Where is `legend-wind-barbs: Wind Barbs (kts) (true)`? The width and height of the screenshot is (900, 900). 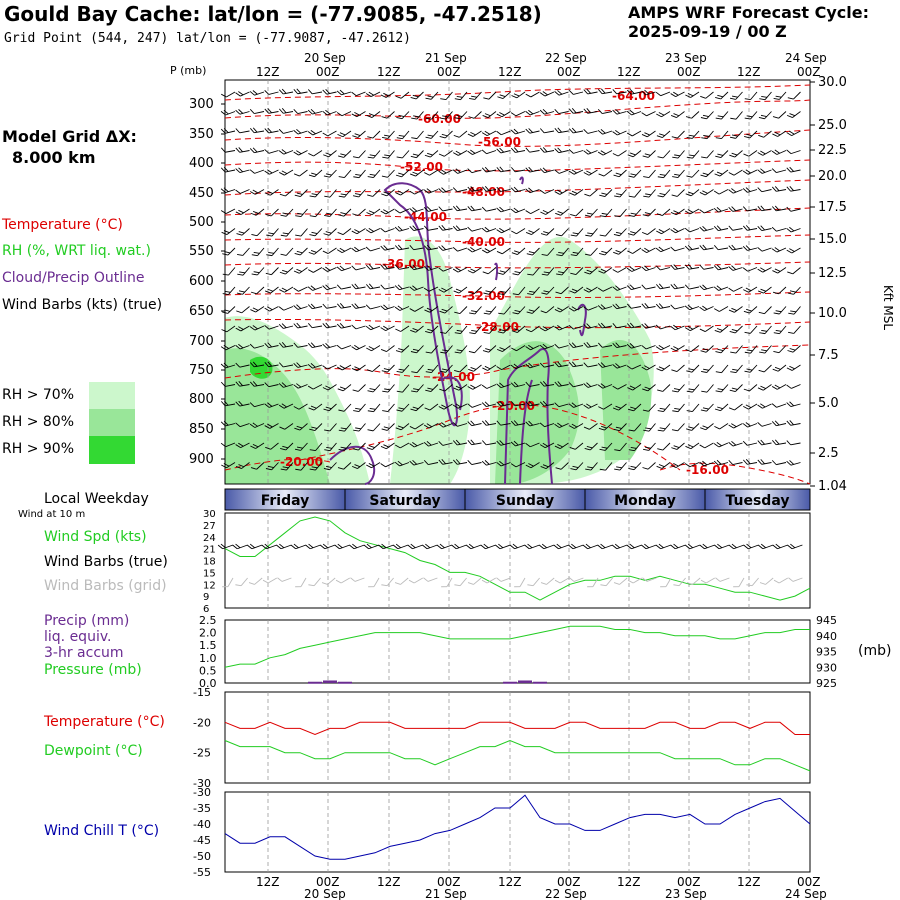
legend-wind-barbs: Wind Barbs (kts) (true) is located at coordinates (82, 305).